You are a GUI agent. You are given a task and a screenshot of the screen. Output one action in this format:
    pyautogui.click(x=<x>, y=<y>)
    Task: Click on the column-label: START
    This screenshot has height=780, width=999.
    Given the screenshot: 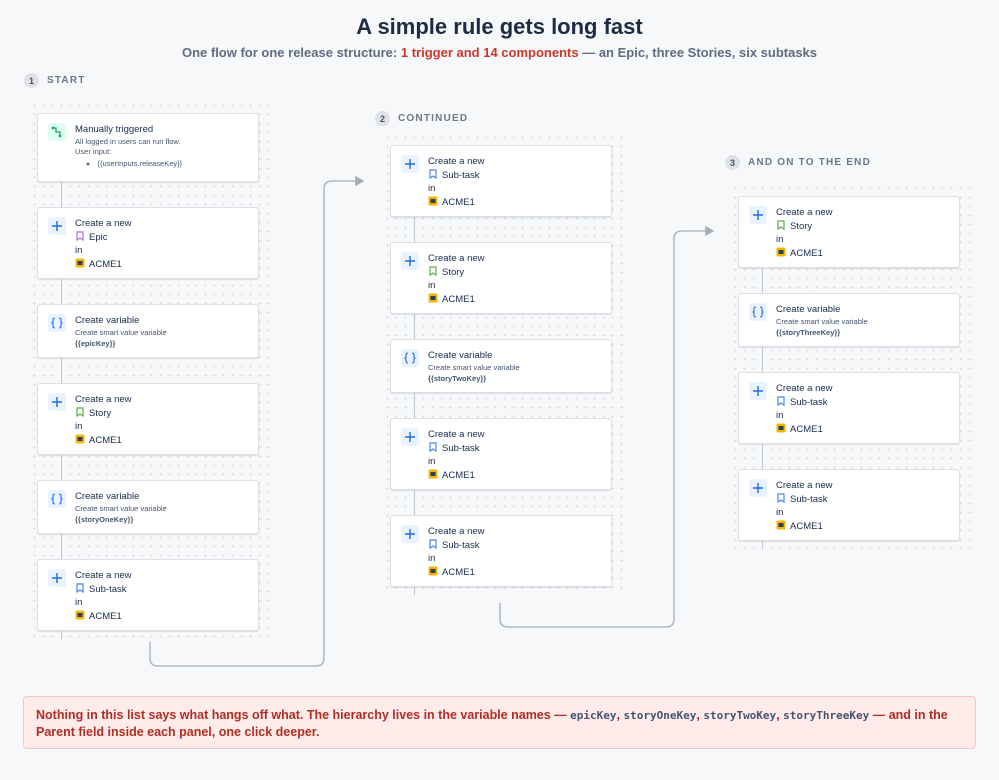 What is the action you would take?
    pyautogui.click(x=66, y=80)
    